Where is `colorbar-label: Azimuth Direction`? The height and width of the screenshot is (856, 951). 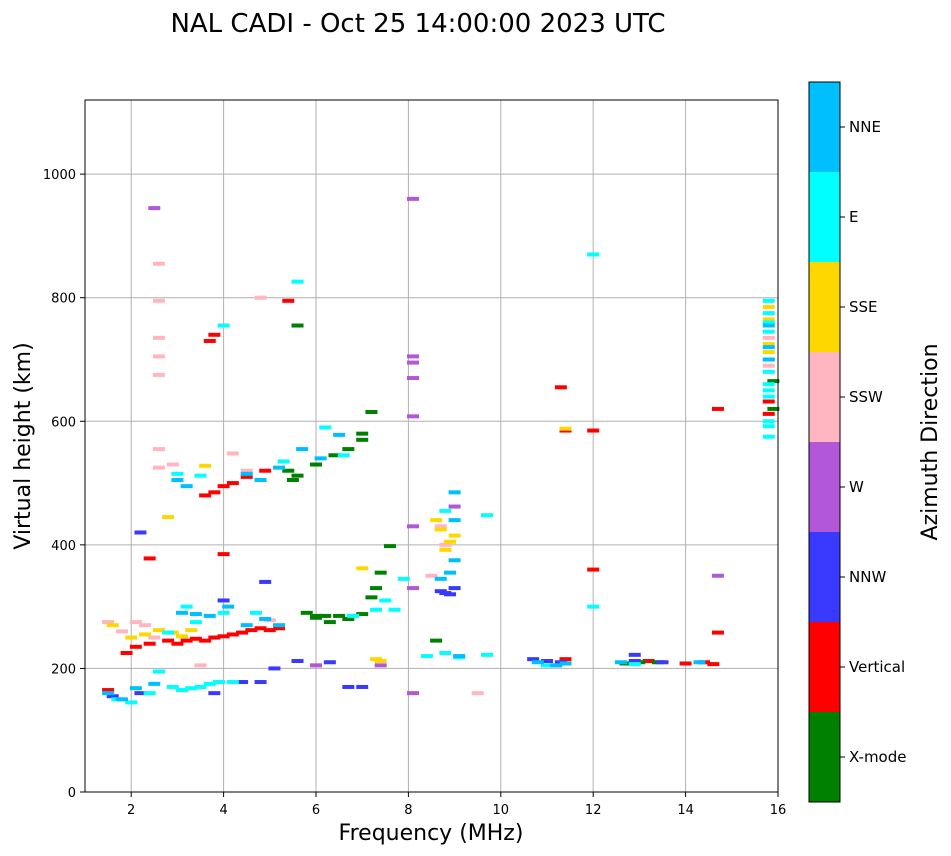
colorbar-label: Azimuth Direction is located at coordinates (930, 441).